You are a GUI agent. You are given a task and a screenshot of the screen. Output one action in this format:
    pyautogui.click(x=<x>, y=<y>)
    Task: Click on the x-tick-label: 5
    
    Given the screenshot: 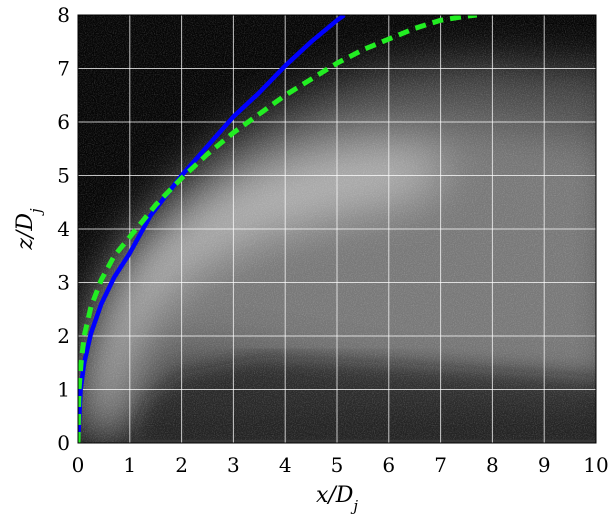 What is the action you would take?
    pyautogui.click(x=337, y=465)
    